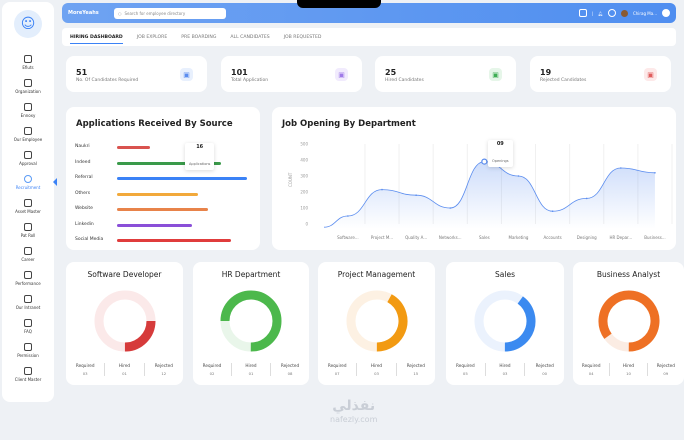 The image size is (684, 440). Describe the element at coordinates (484, 237) in the screenshot. I see `x-tick-label: Sales` at that location.